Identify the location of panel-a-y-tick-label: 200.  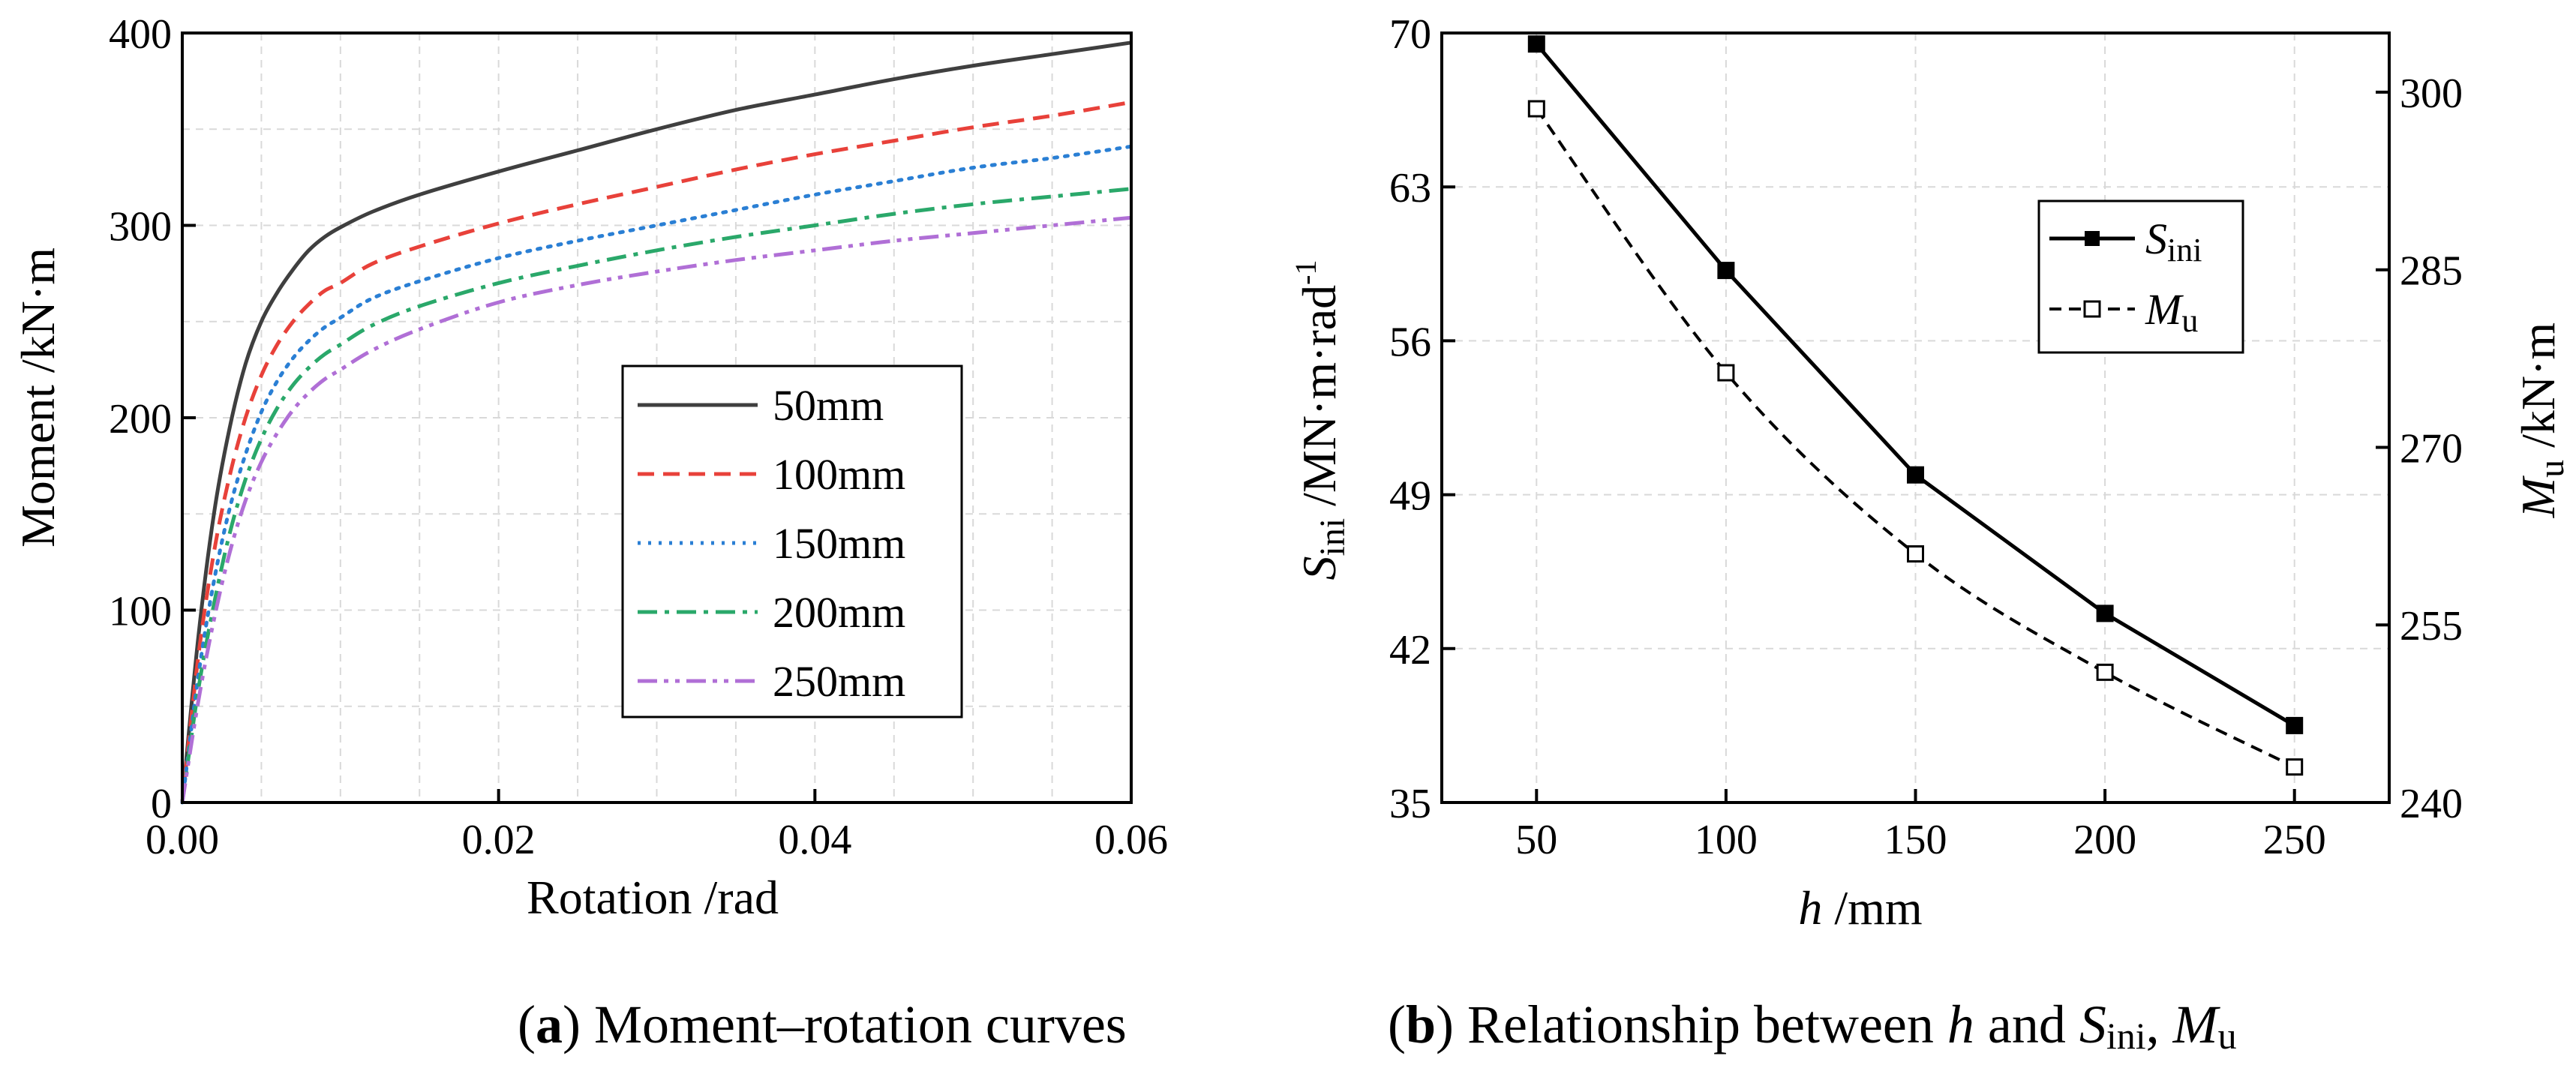
(140, 419).